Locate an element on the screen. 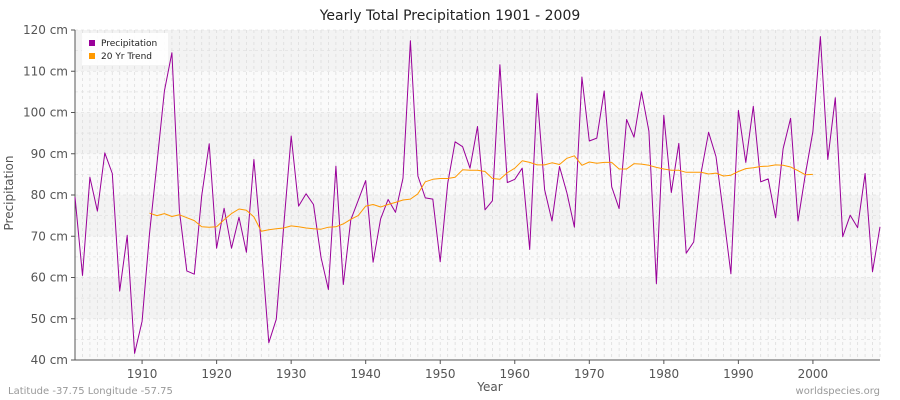 This screenshot has width=900, height=400. y-tick-label: 50 cm is located at coordinates (49, 319).